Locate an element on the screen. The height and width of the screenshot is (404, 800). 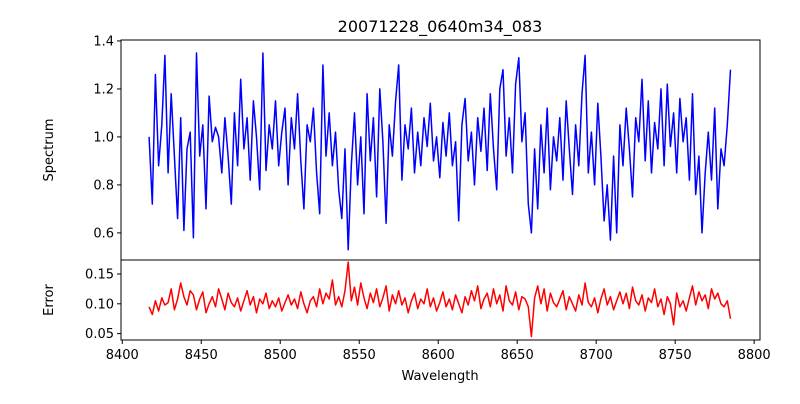
y-tick-label: 0.8 is located at coordinates (103, 185).